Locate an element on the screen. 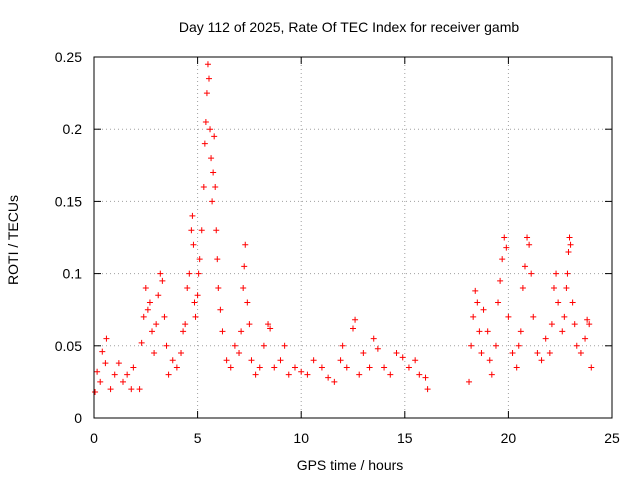 This screenshot has height=480, width=640. x-axis-label: GPS time / hours is located at coordinates (350, 465).